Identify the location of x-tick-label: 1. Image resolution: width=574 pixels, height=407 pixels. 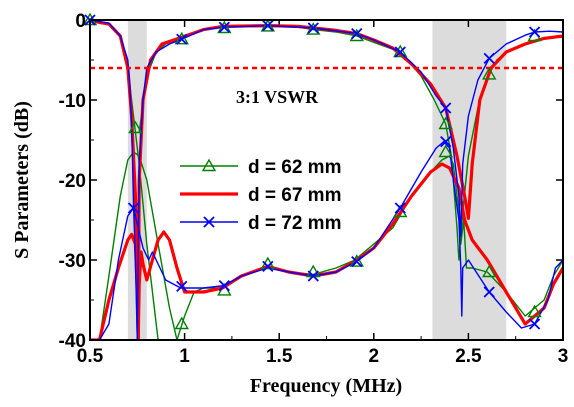
(184, 356).